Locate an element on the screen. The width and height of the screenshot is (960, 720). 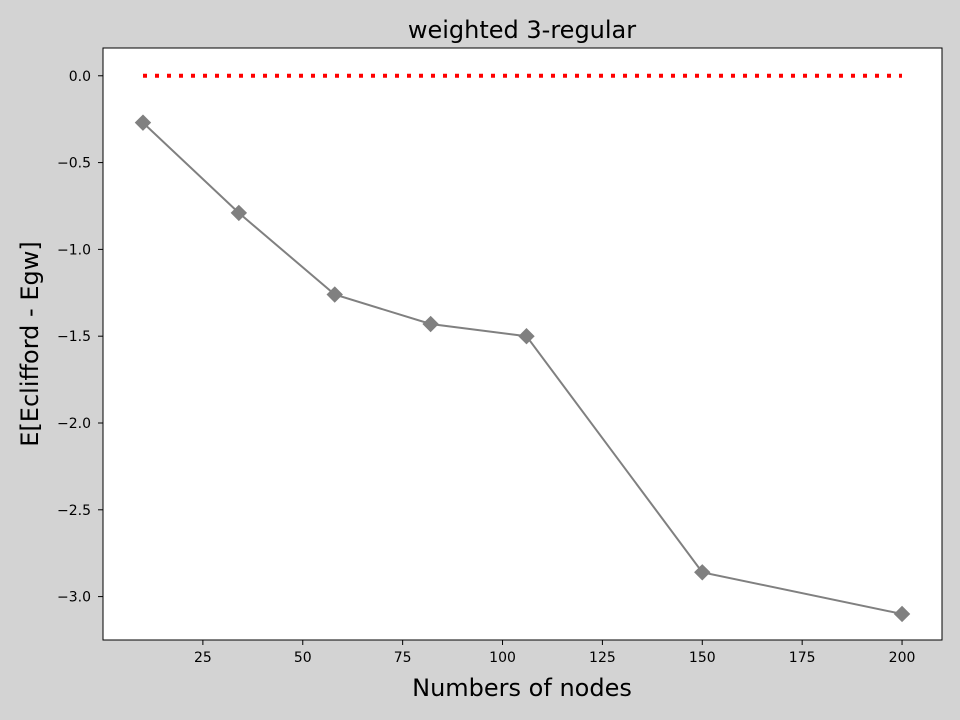
y-axis-label: E[Eclifford - Egw] is located at coordinates (30, 343).